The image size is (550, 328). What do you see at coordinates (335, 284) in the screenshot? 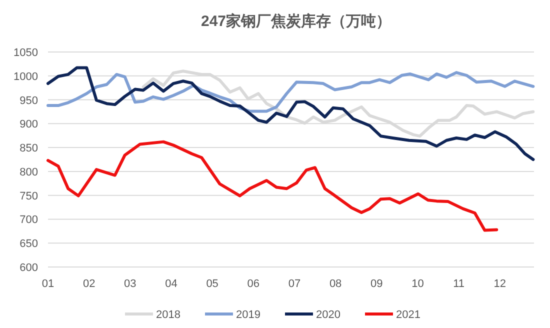
I see `x-tick-label: 08` at bounding box center [335, 284].